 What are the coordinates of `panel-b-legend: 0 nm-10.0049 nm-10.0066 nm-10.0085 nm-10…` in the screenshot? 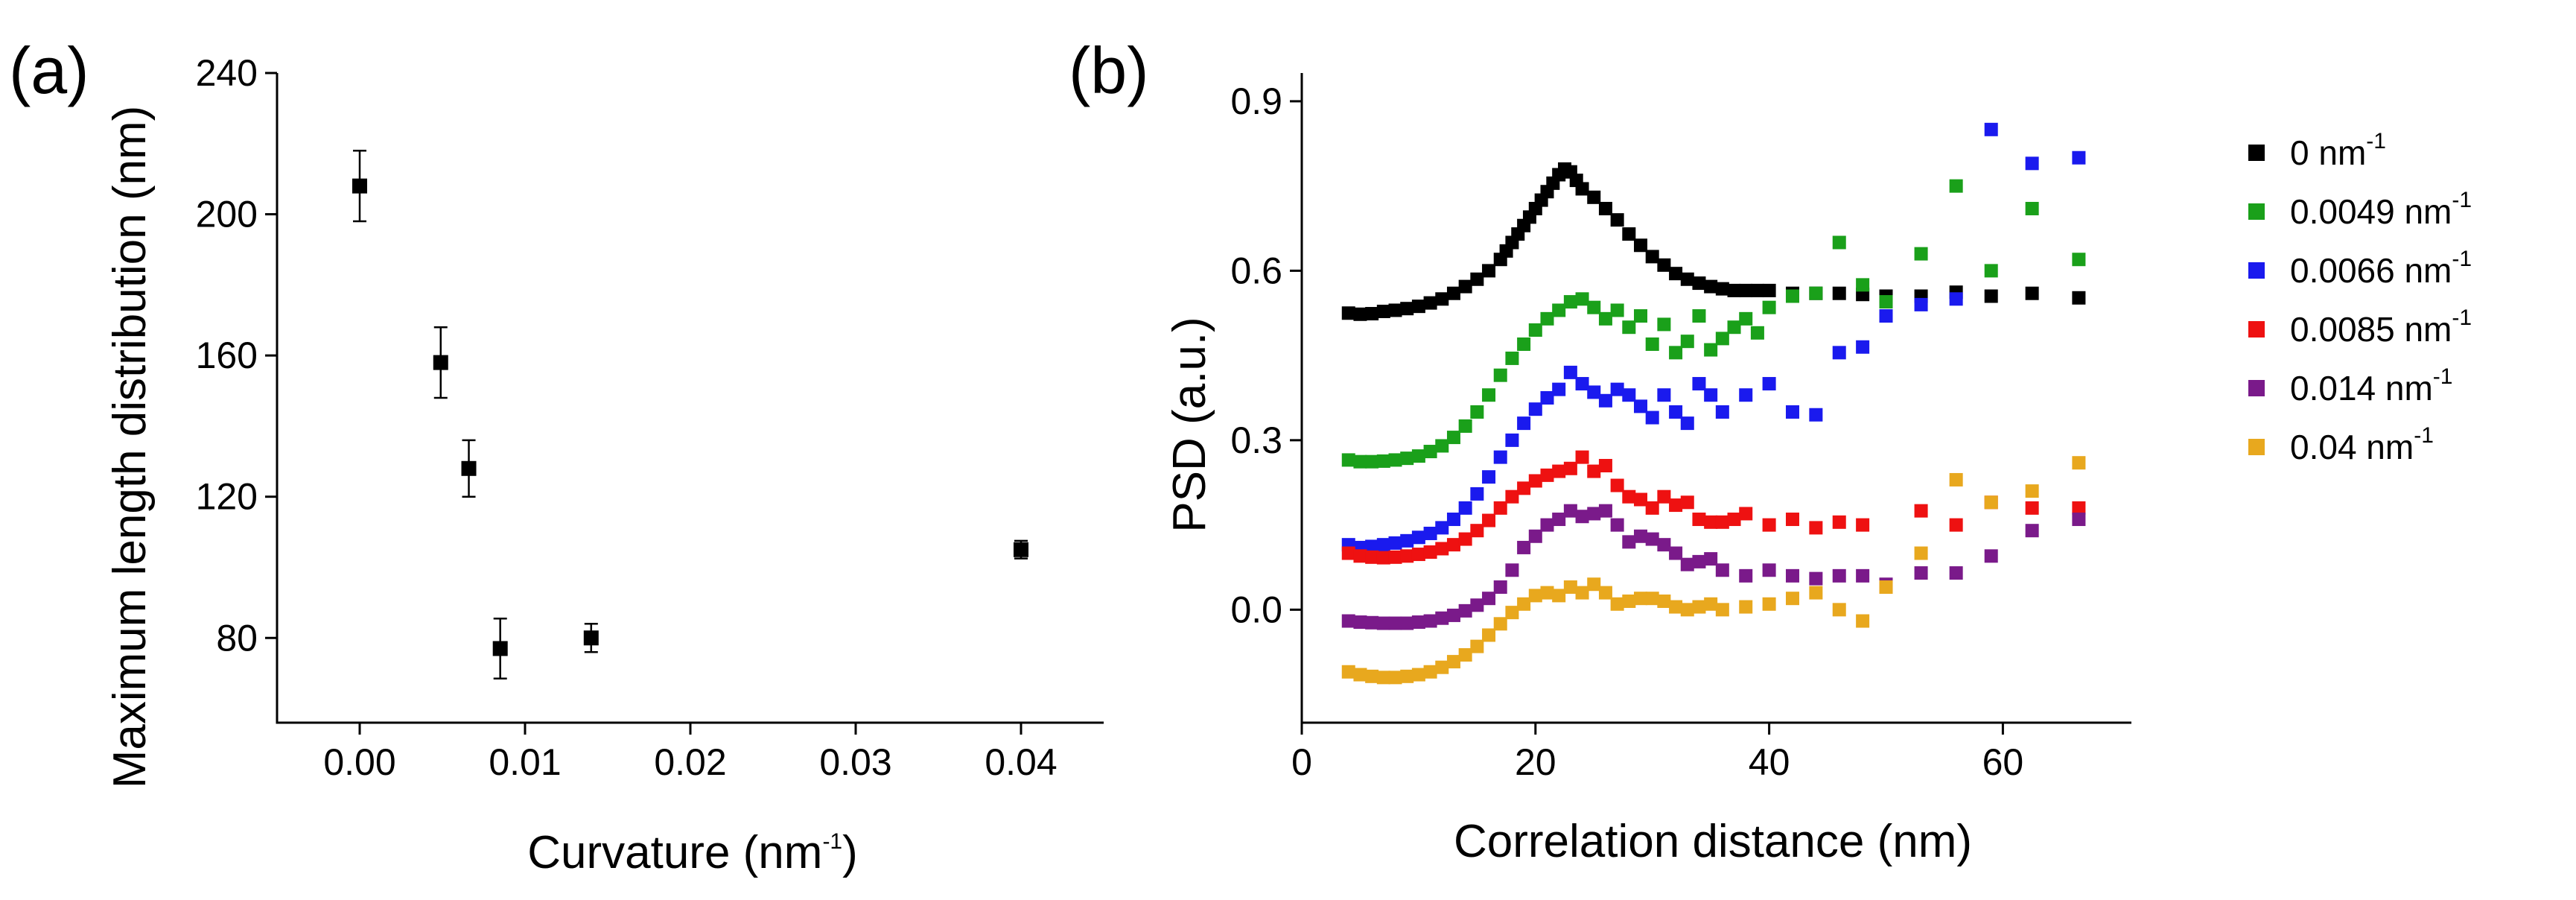 It's located at (2360, 297).